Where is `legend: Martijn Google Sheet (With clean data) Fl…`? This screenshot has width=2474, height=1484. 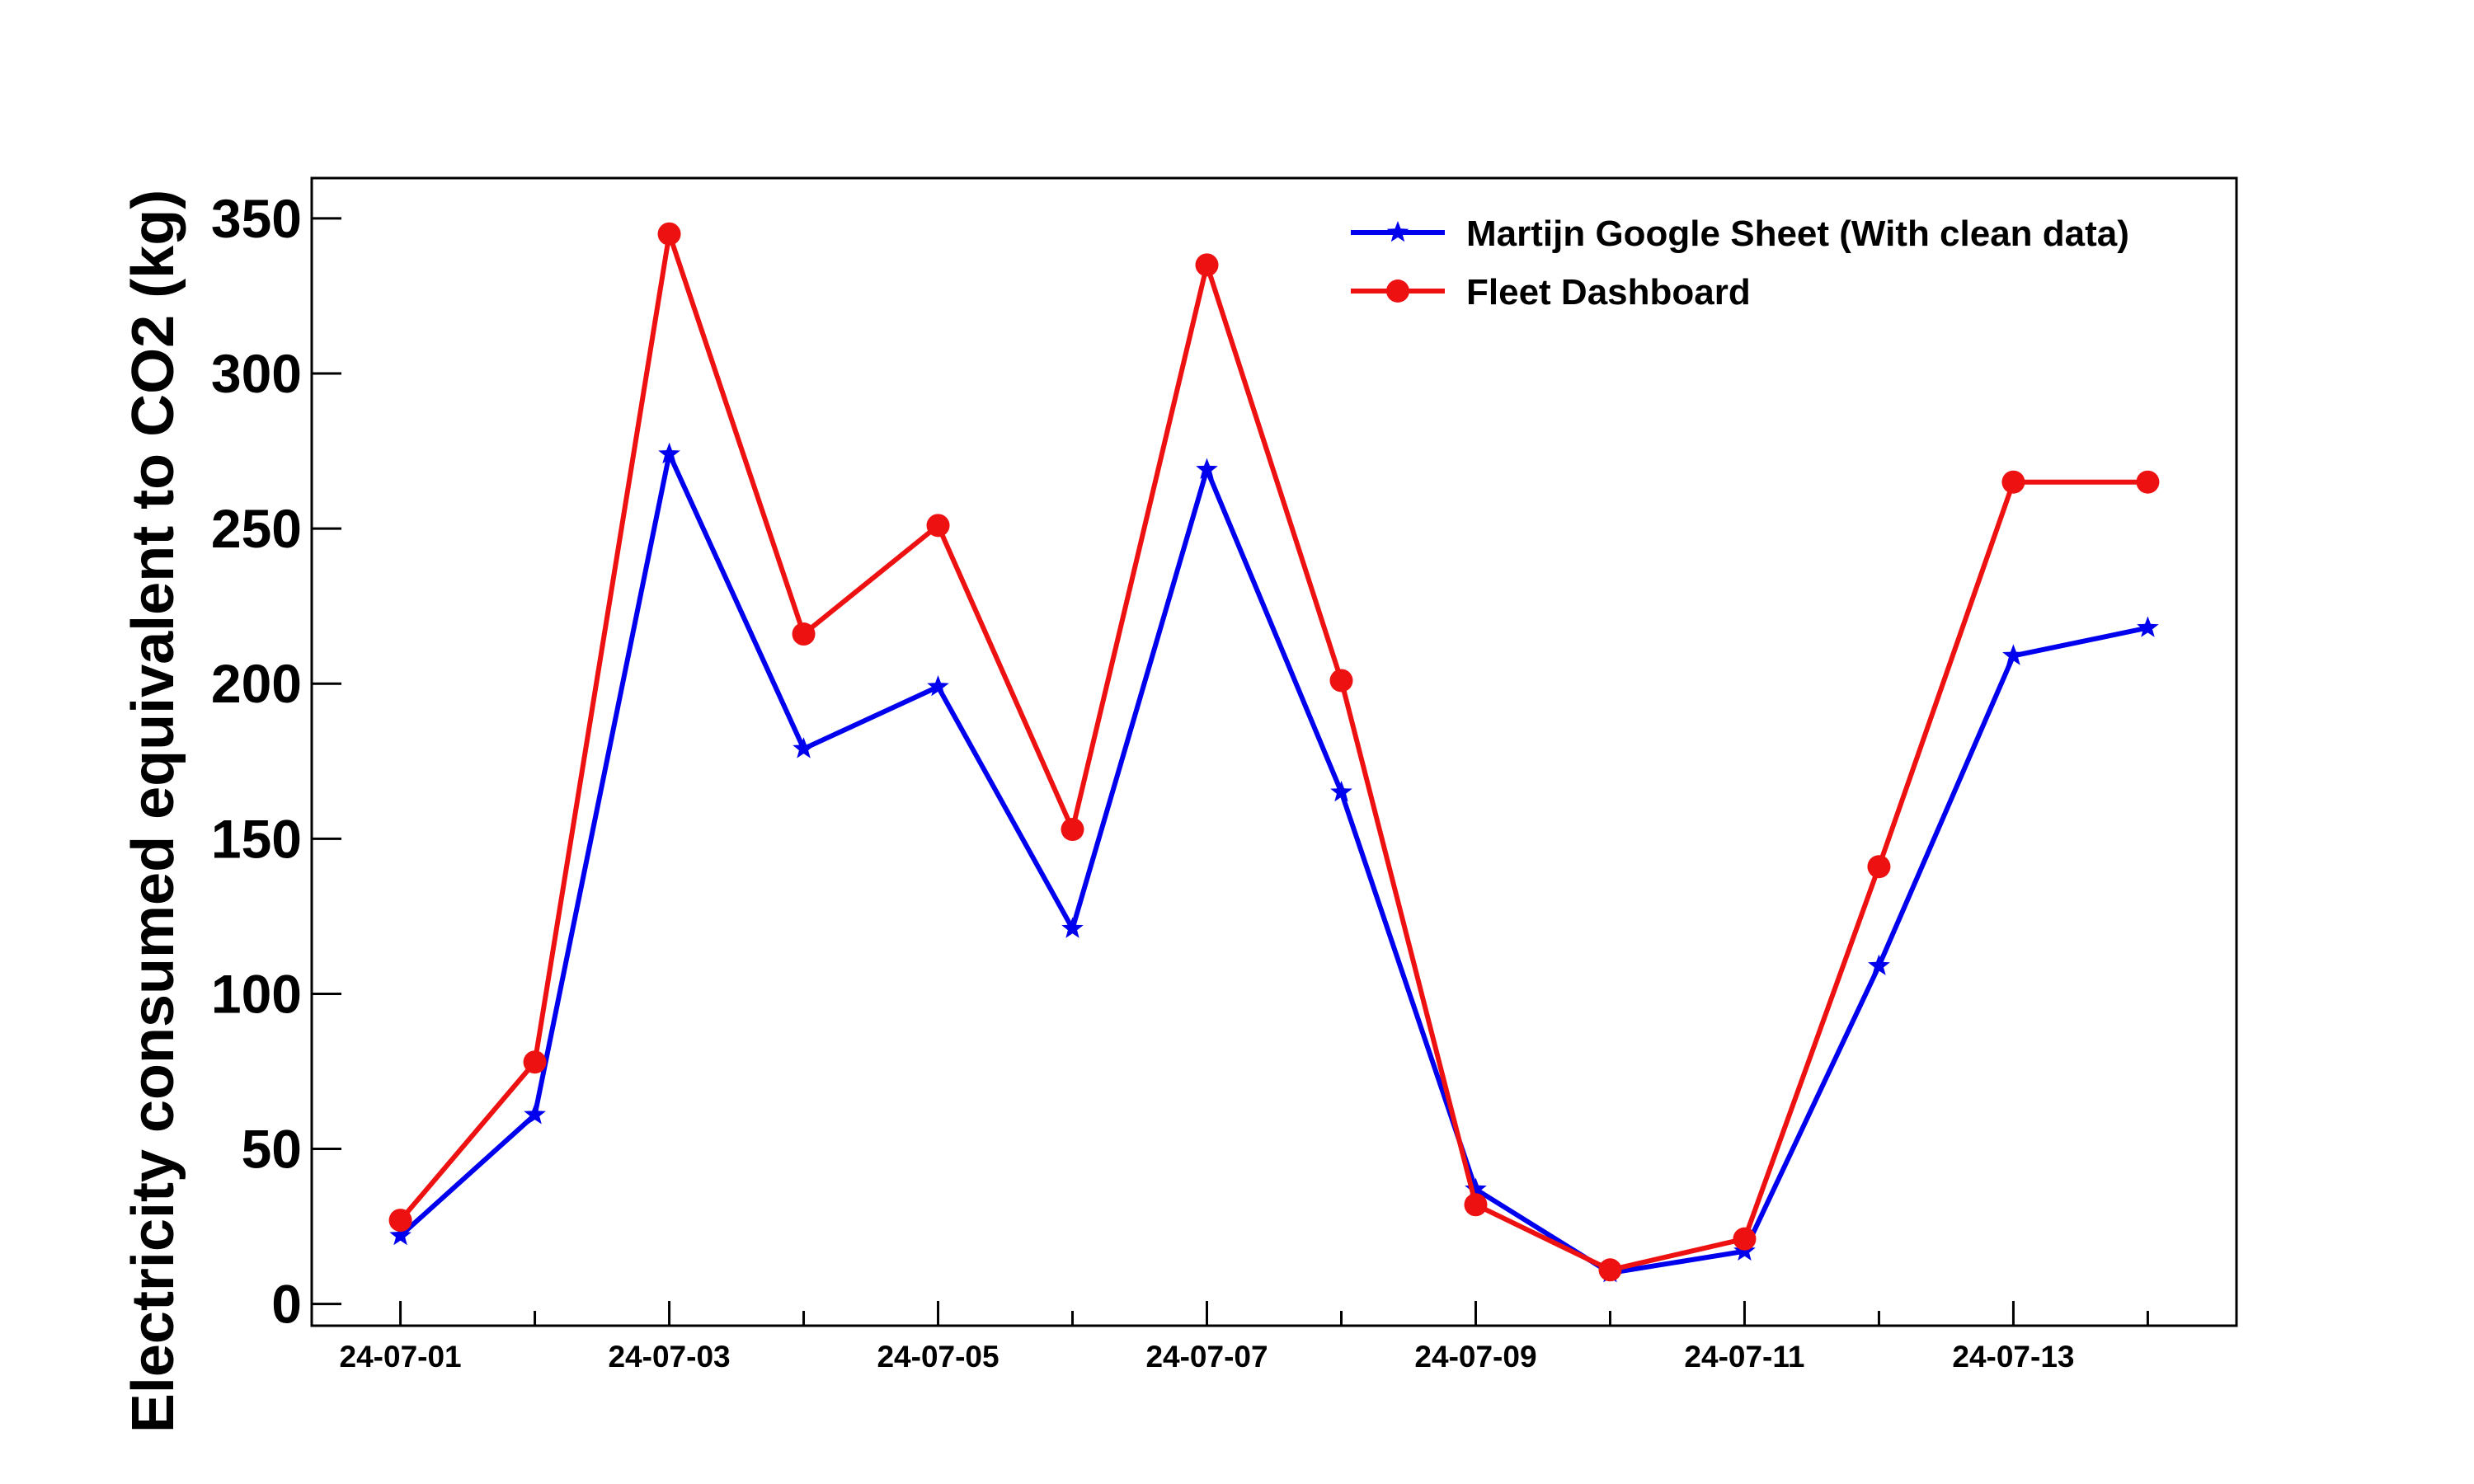
legend: Martijn Google Sheet (With clean data) Fl… is located at coordinates (1740, 263).